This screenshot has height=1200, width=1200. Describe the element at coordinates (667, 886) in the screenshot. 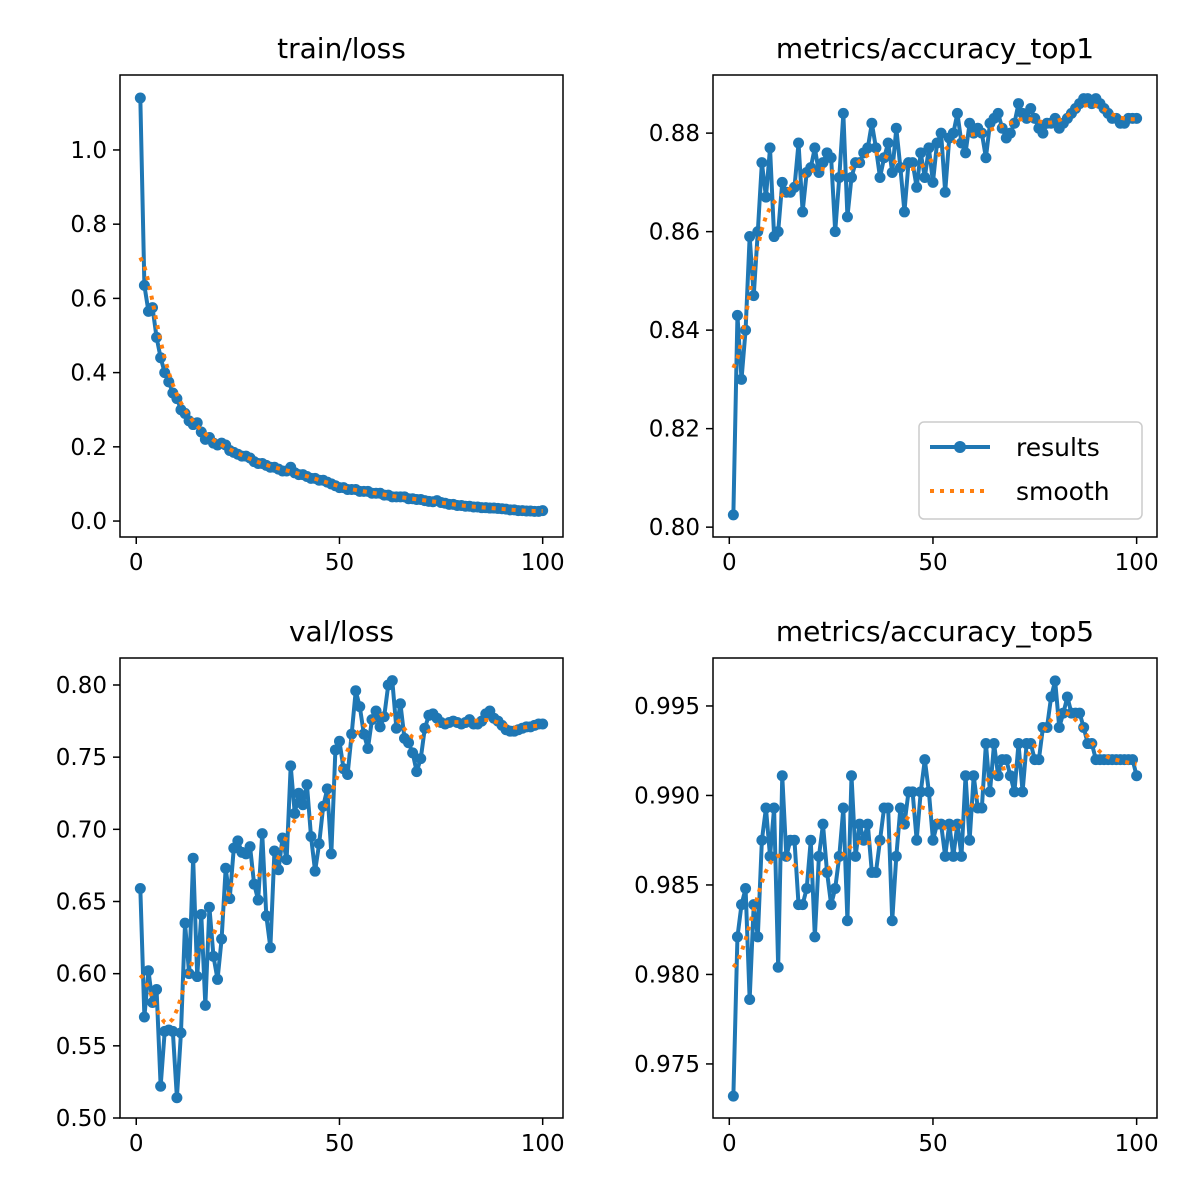

I see `y-tick-label: 0.985` at that location.